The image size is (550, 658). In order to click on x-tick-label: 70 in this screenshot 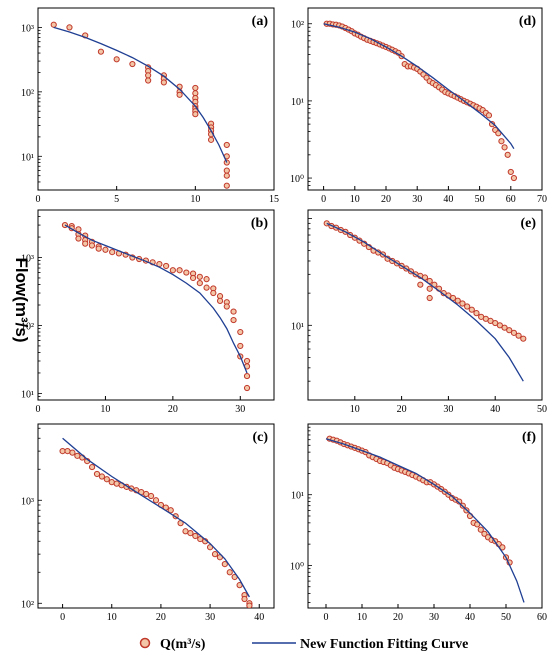, I will do `click(542, 199)`.